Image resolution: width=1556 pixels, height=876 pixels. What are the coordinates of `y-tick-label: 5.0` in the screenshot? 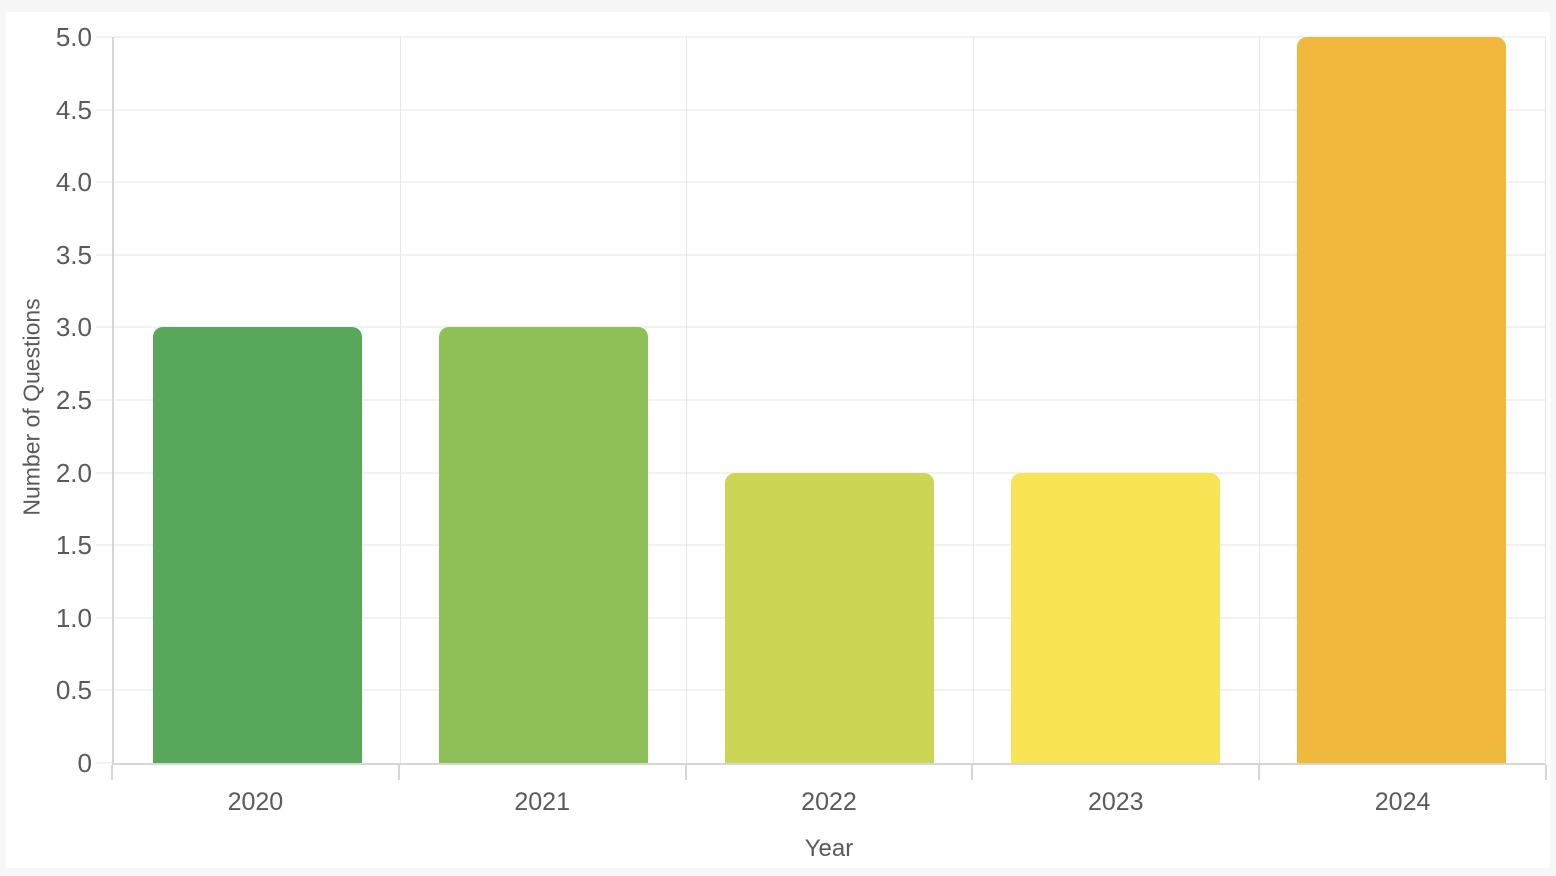 It's located at (73, 37).